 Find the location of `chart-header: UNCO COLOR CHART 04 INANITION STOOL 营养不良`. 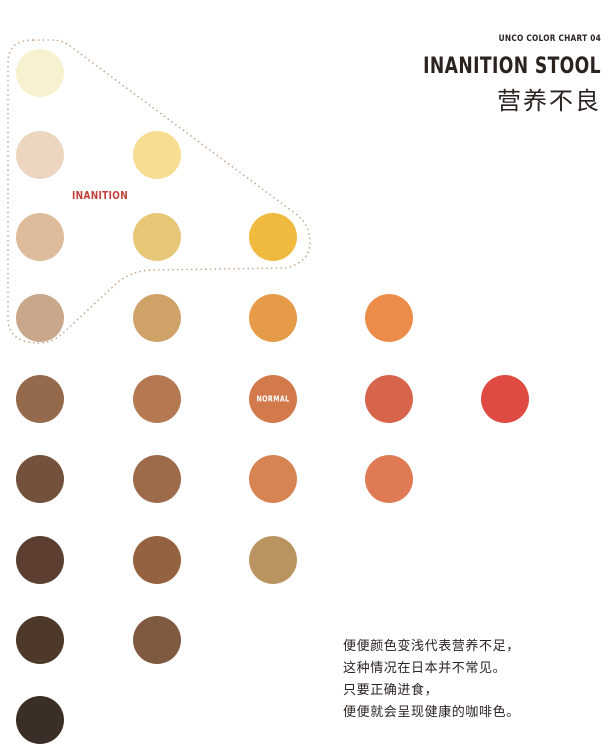

chart-header: UNCO COLOR CHART 04 INANITION STOOL 营养不良 is located at coordinates (487, 75).